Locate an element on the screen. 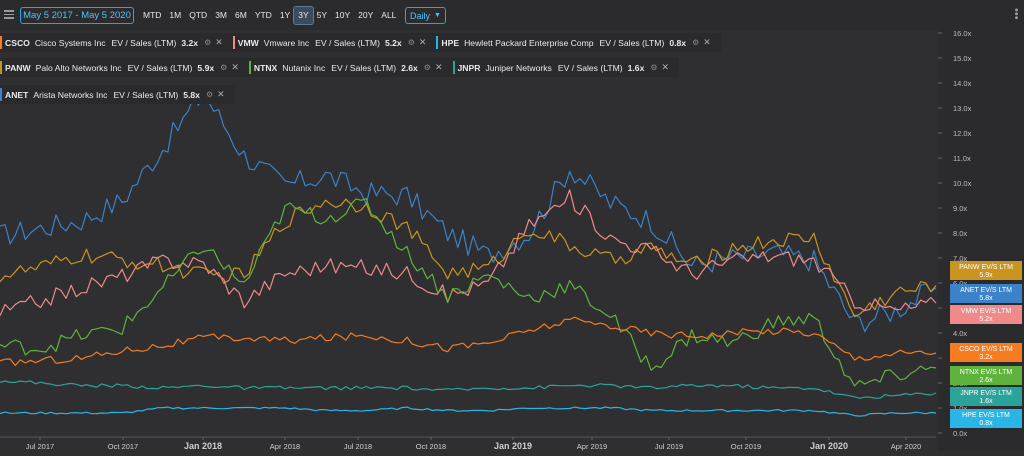 The image size is (1024, 456). legend-ticker: VMW is located at coordinates (248, 42).